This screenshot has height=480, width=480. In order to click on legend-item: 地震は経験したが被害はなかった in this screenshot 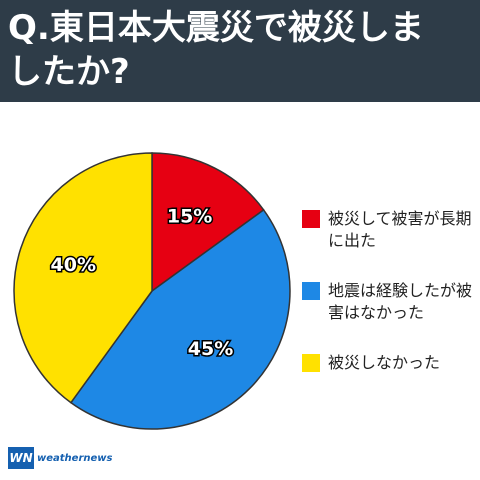, I will do `click(388, 302)`.